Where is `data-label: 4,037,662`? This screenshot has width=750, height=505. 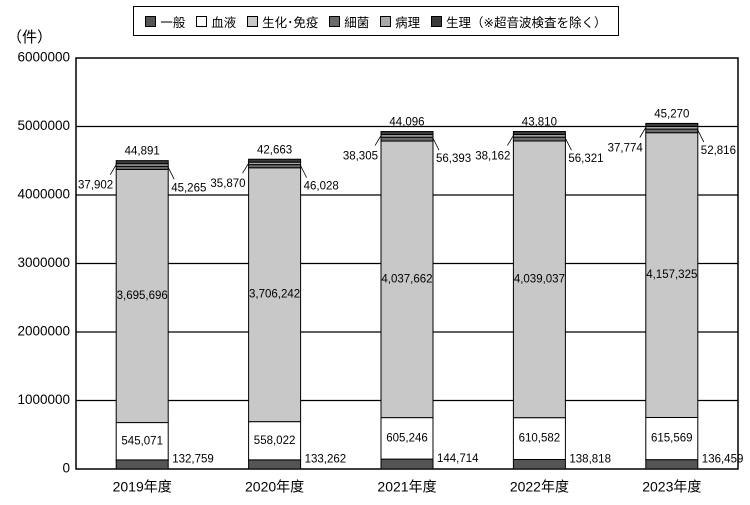
data-label: 4,037,662 is located at coordinates (406, 279).